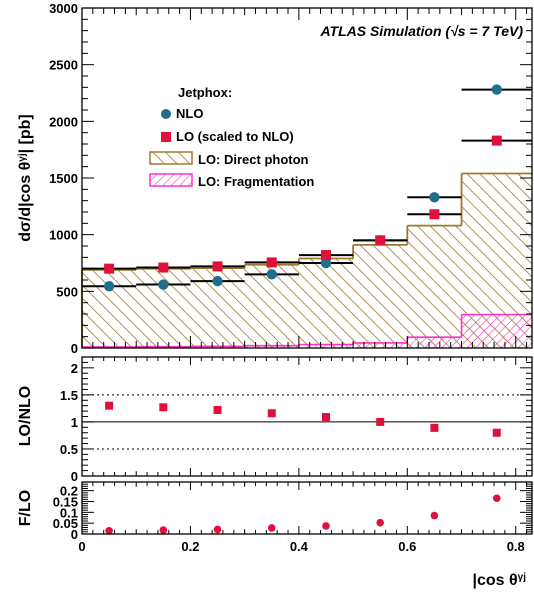 This screenshot has width=534, height=592. I want to click on legend-nlo-marker, so click(166, 114).